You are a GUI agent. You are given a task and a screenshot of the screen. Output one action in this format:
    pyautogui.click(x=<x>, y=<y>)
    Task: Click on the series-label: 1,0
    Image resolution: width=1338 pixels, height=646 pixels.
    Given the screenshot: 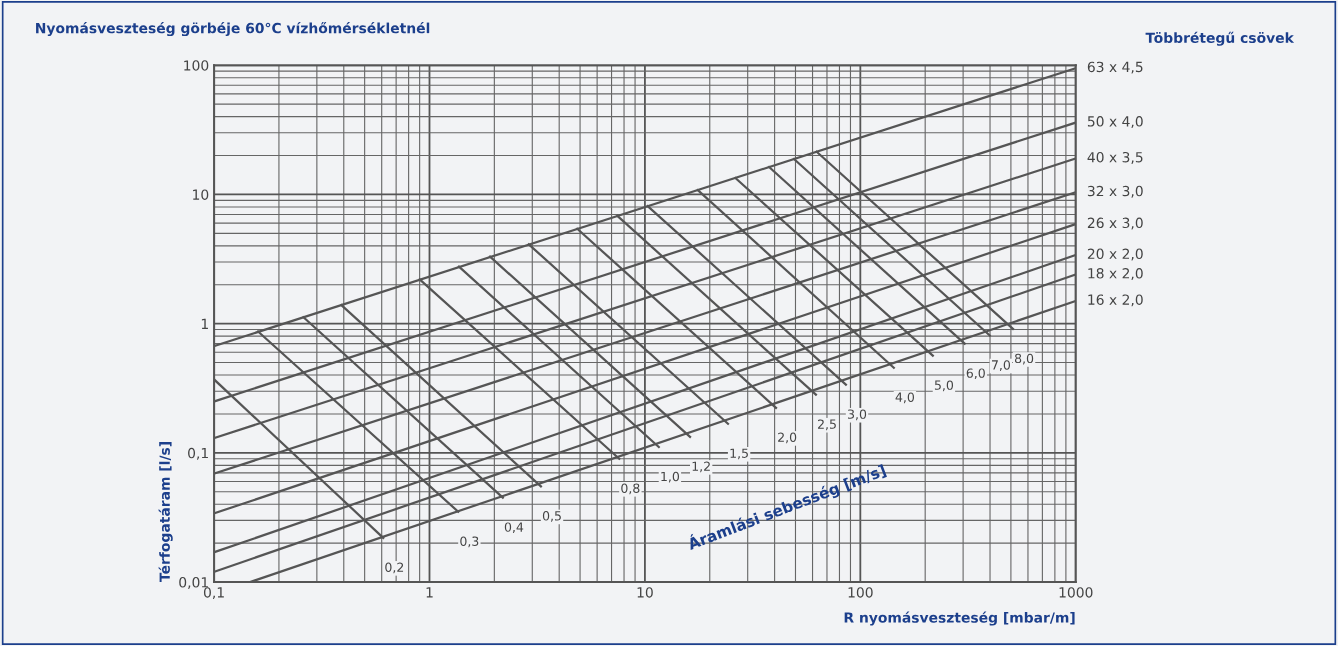 What is the action you would take?
    pyautogui.click(x=670, y=477)
    